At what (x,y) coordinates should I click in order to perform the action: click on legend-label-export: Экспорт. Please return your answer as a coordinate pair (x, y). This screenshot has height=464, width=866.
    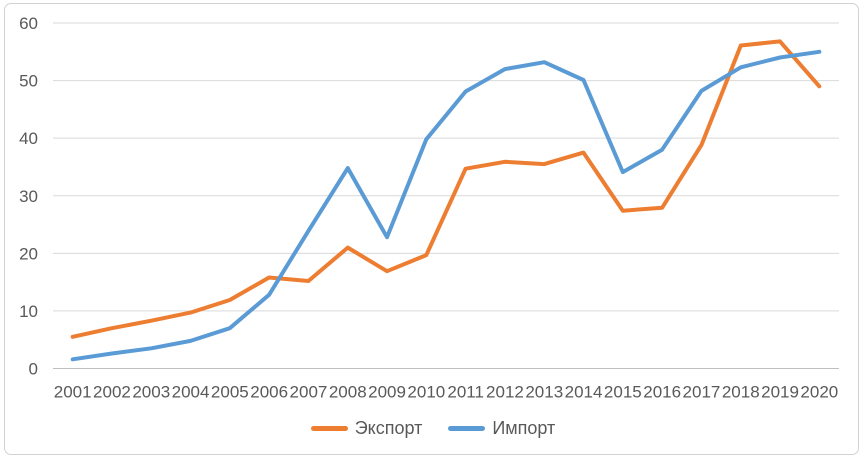
    Looking at the image, I should click on (388, 428).